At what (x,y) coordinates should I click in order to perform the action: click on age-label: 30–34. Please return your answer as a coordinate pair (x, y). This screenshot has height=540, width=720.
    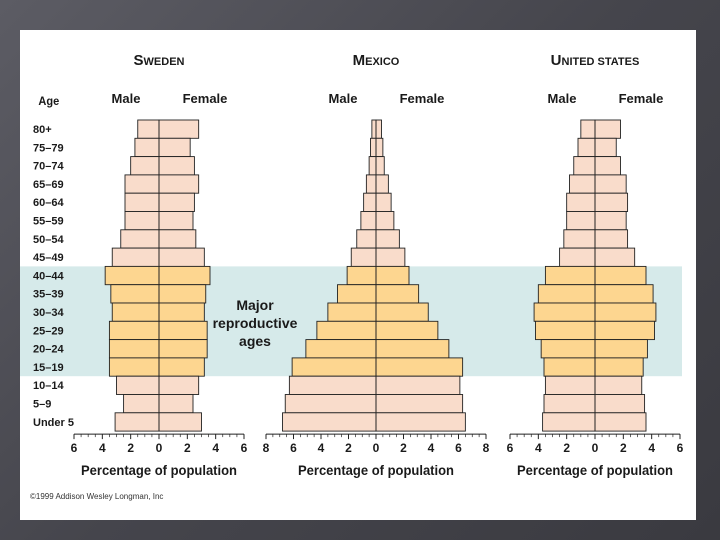
    Looking at the image, I should click on (48, 313).